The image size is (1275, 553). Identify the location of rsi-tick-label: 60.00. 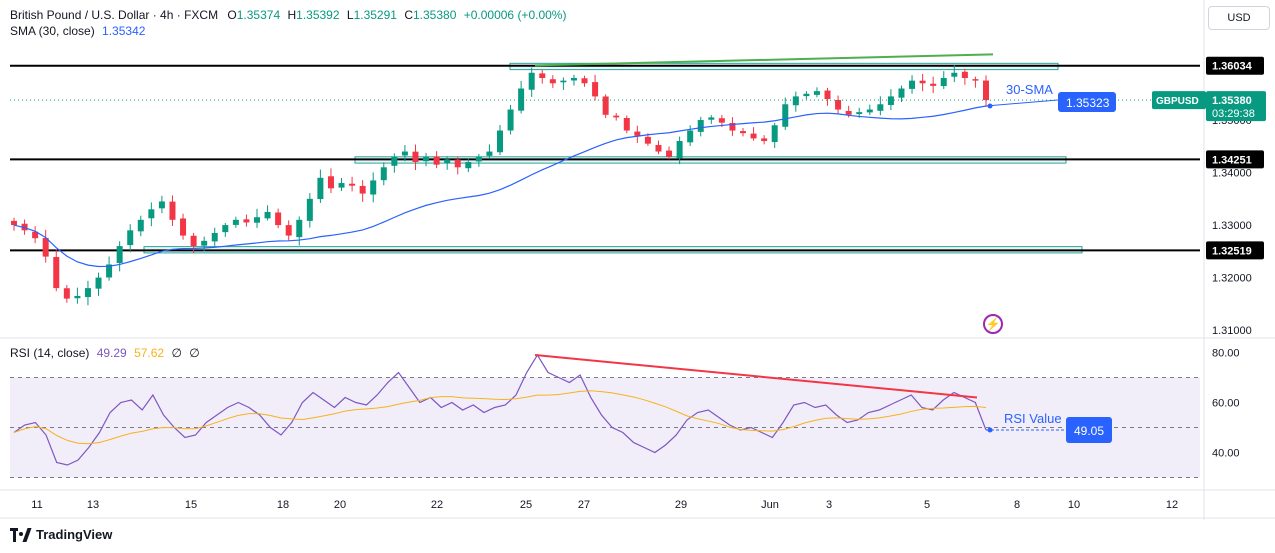
(1226, 404).